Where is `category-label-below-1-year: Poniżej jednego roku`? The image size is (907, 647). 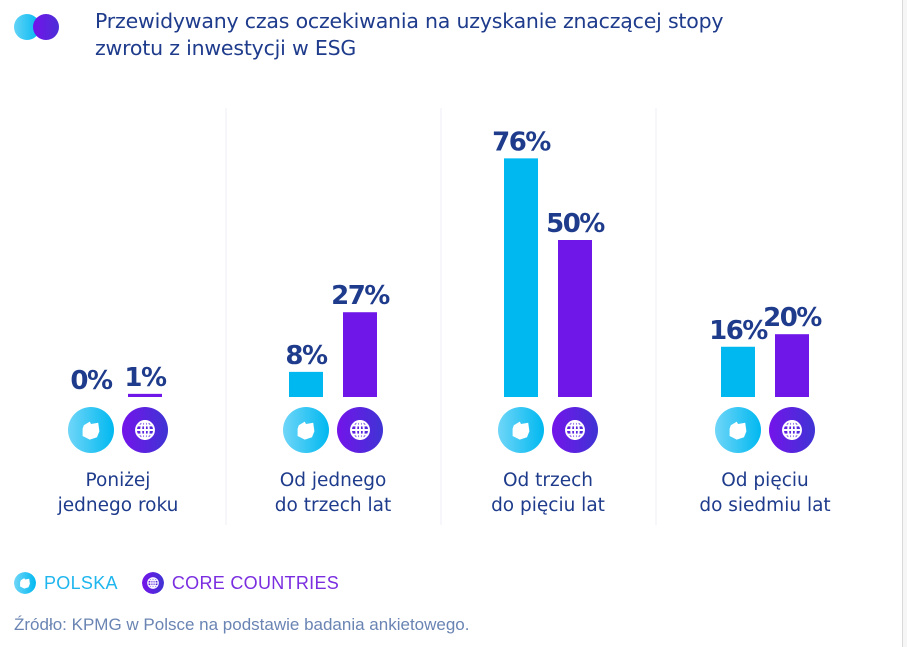
category-label-below-1-year: Poniżej jednego roku is located at coordinates (118, 493).